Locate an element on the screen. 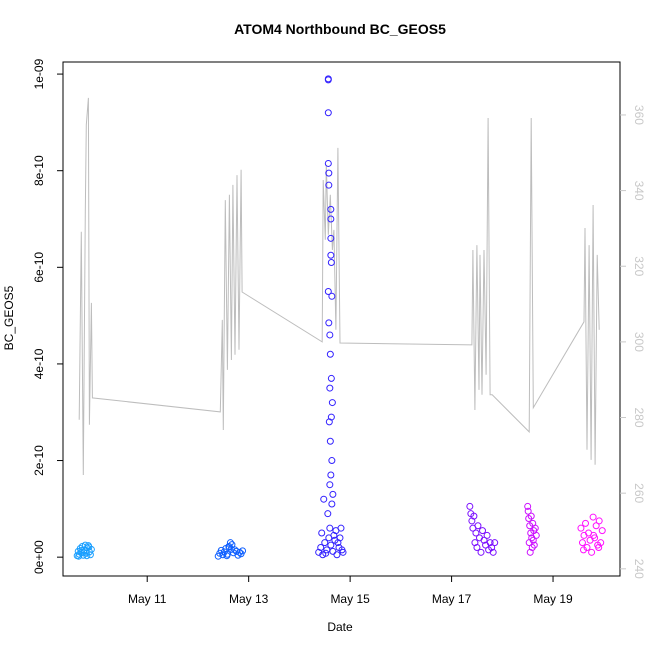 The height and width of the screenshot is (650, 650). x-tick-label: May 15 is located at coordinates (350, 599).